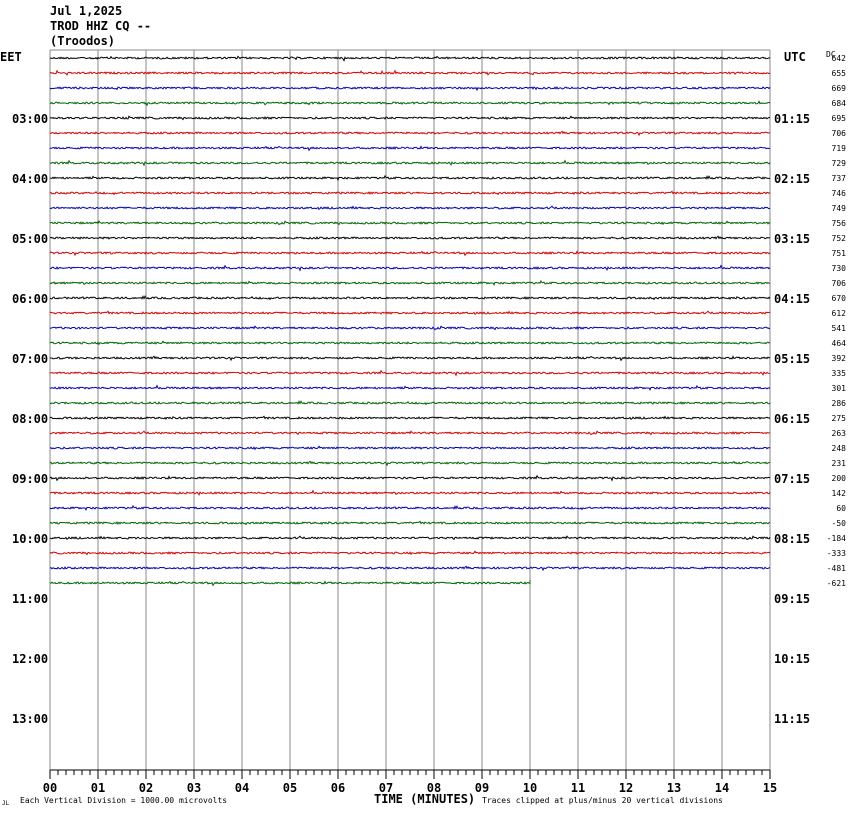  What do you see at coordinates (792, 599) in the screenshot?
I see `right-hour-label: 09:15` at bounding box center [792, 599].